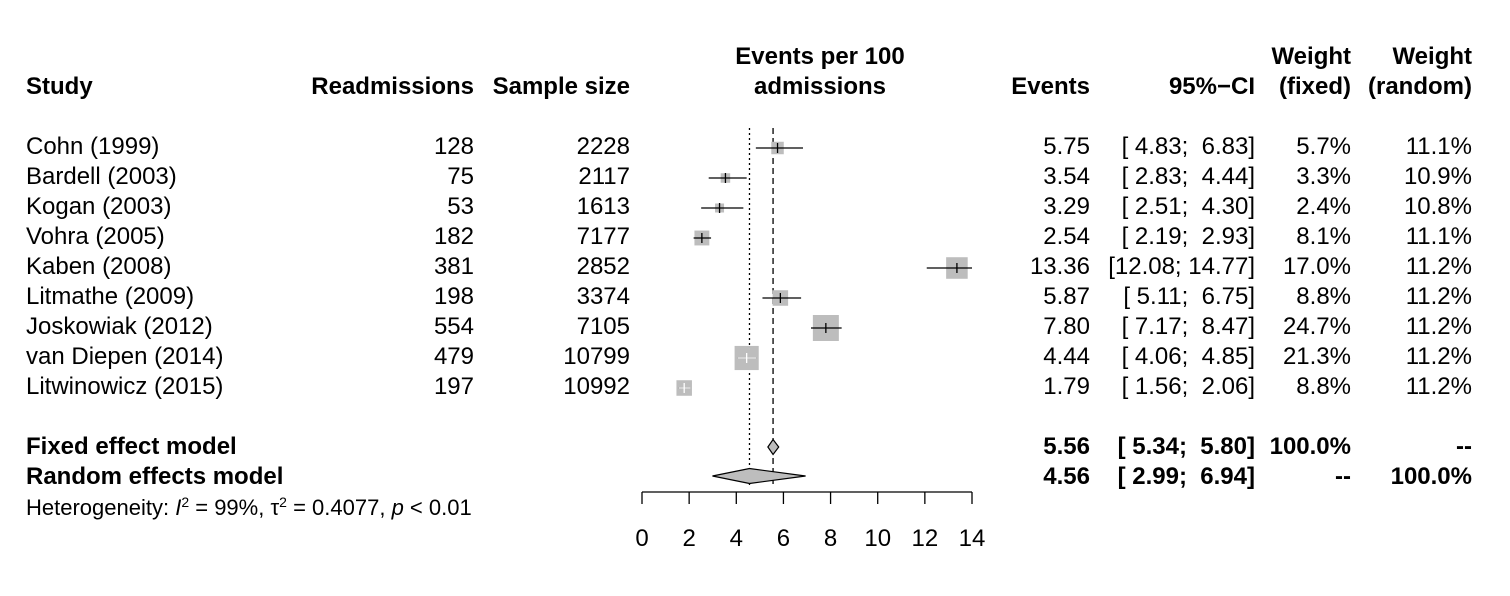 The height and width of the screenshot is (596, 1510). Describe the element at coordinates (1316, 326) in the screenshot. I see `weight-fixed-cell: 24.7%` at that location.